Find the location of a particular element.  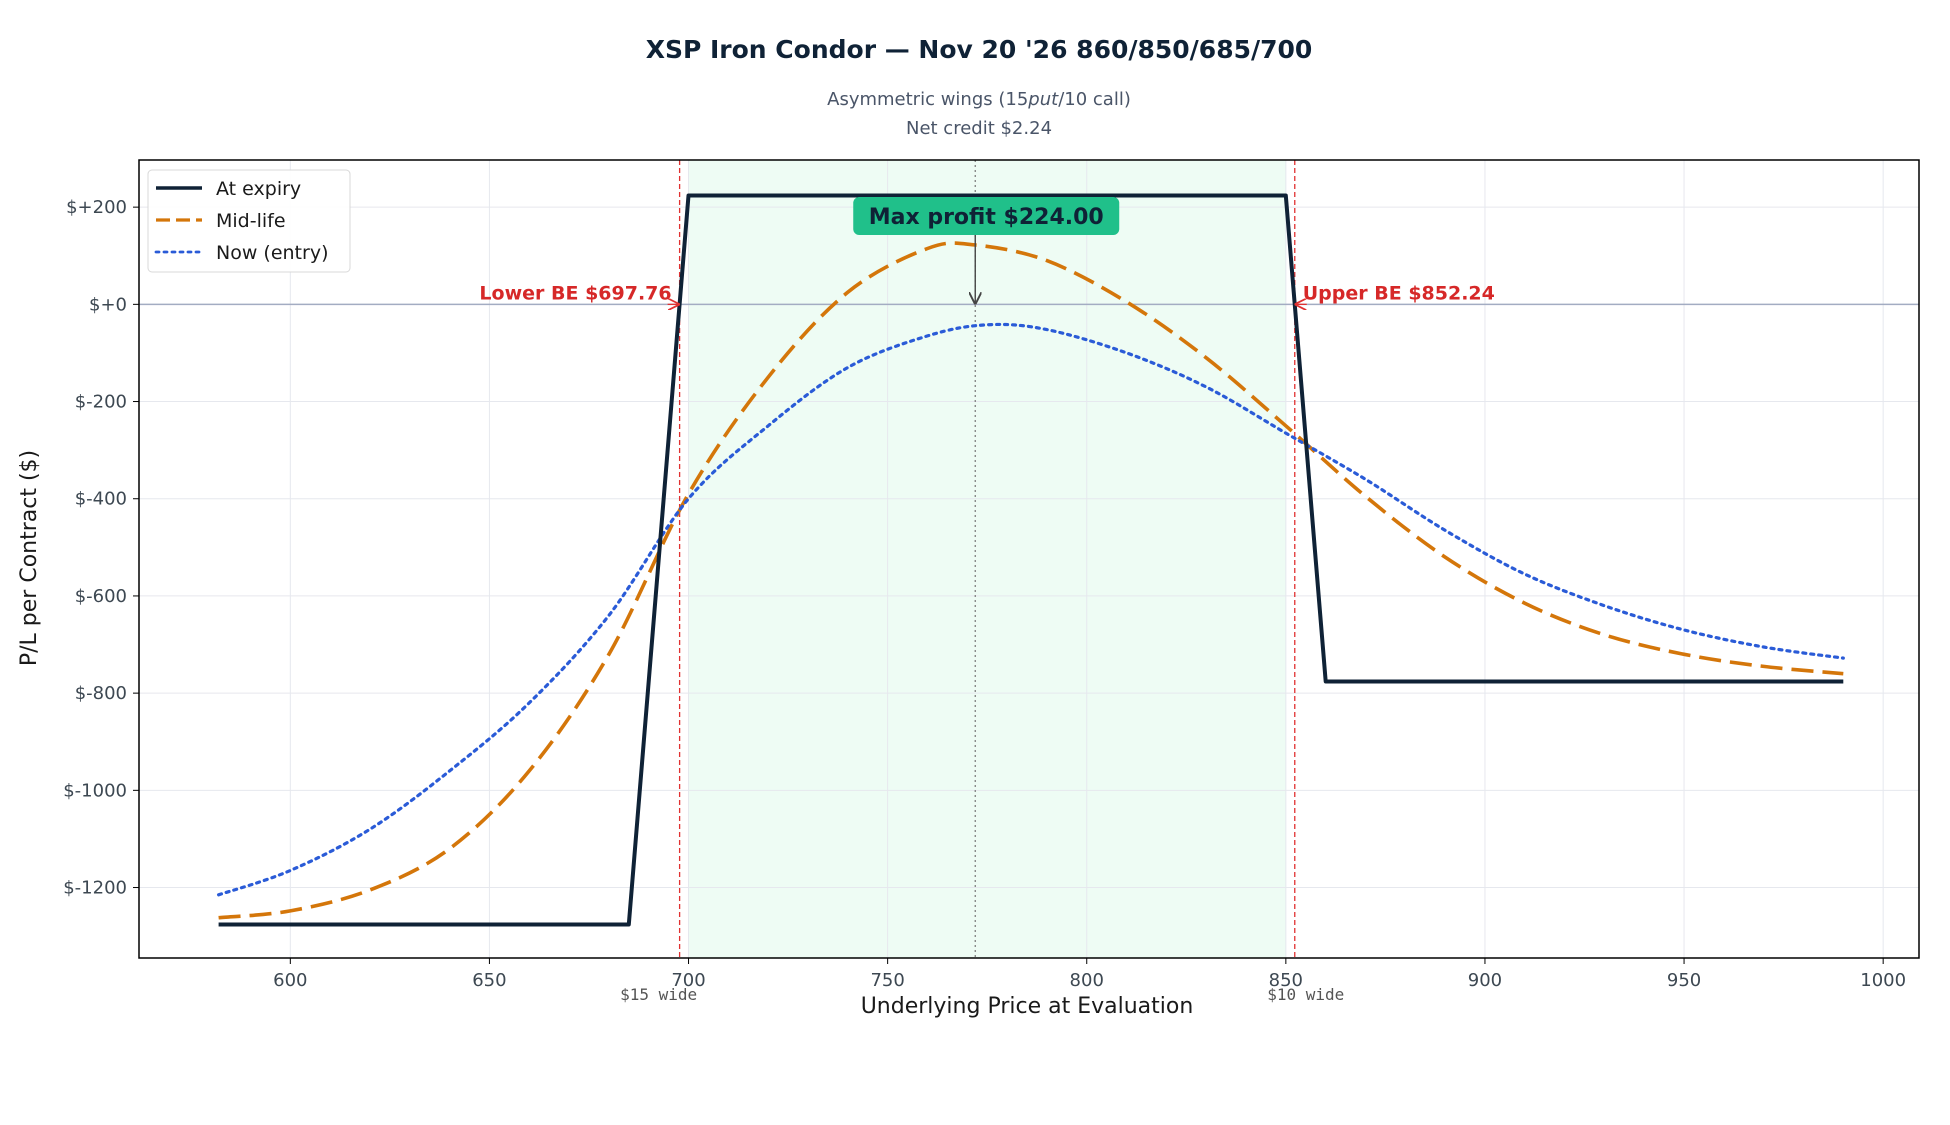

x-tick-label: 850 is located at coordinates (1286, 980).